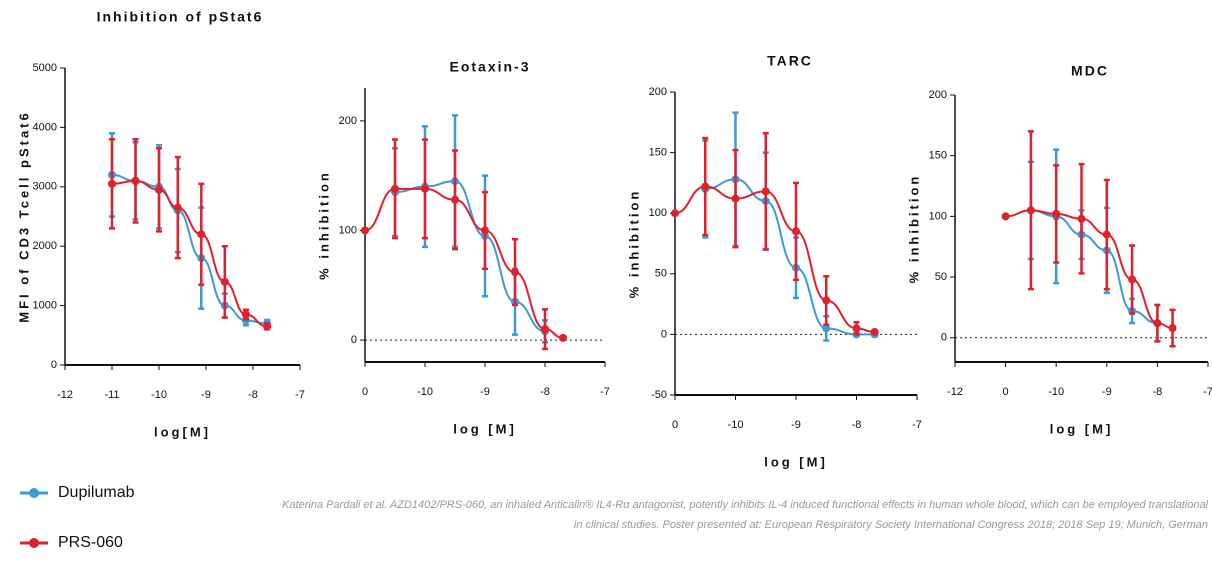 Image resolution: width=1212 pixels, height=562 pixels. What do you see at coordinates (45, 306) in the screenshot?
I see `y-tick-label: 1000` at bounding box center [45, 306].